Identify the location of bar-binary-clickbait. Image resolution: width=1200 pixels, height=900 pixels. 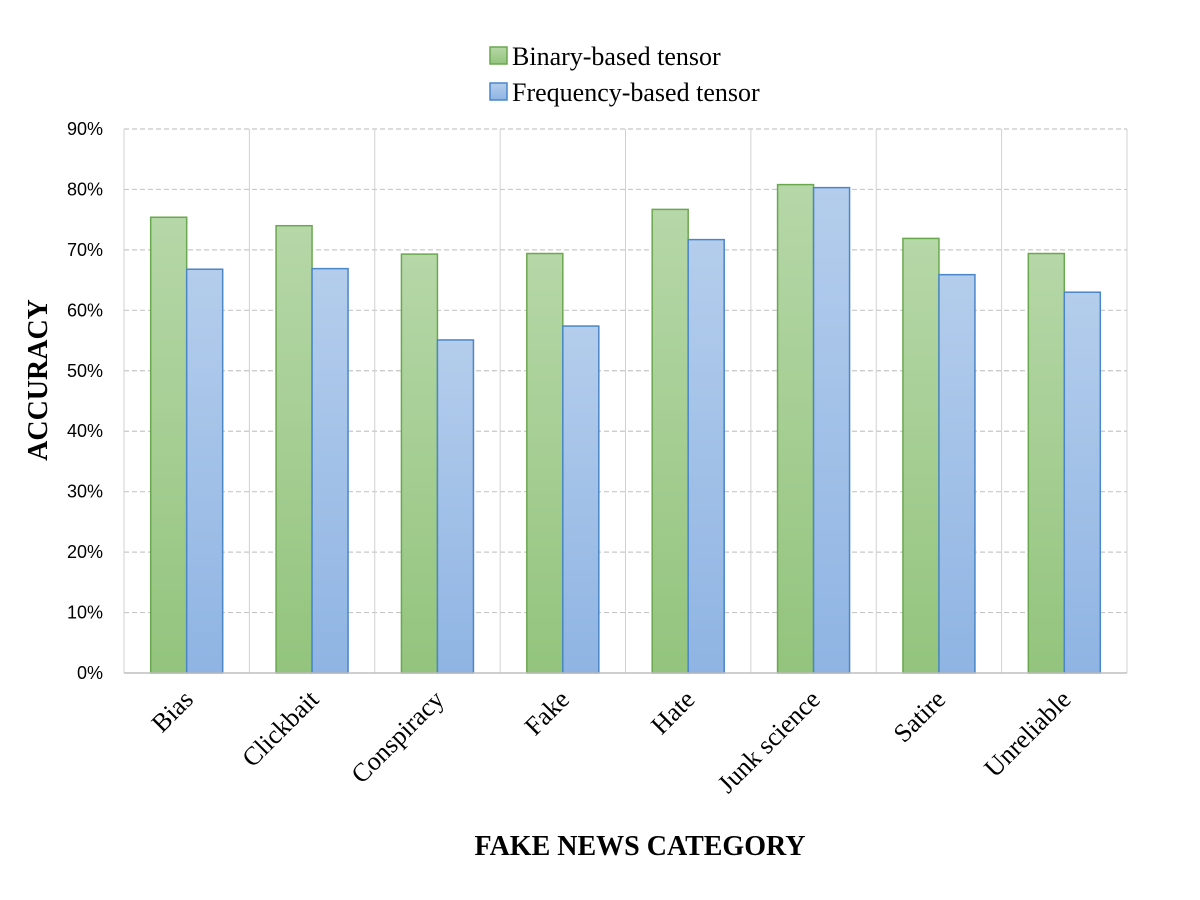
(294, 449).